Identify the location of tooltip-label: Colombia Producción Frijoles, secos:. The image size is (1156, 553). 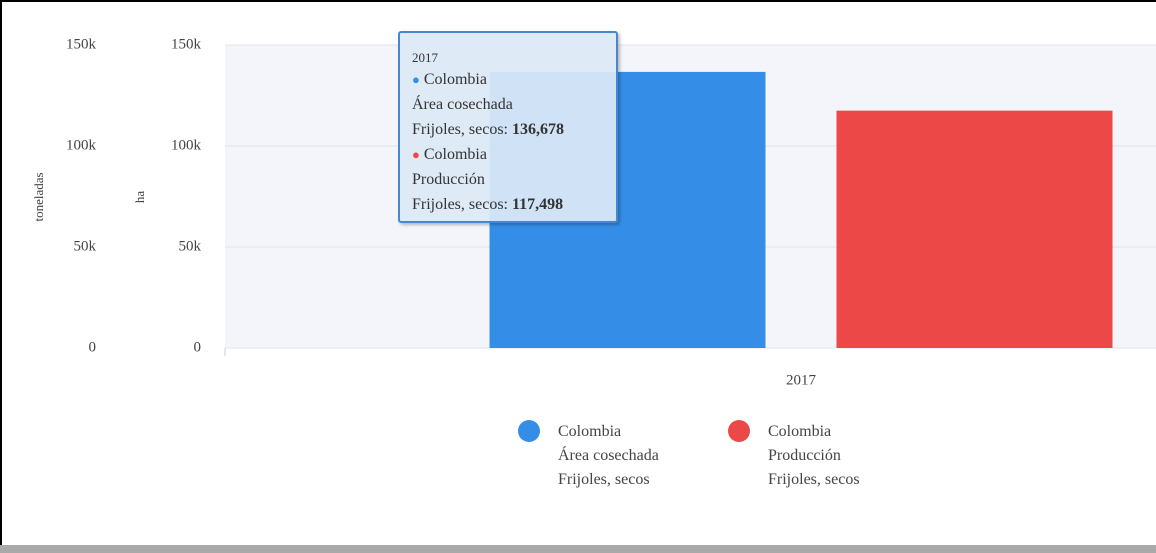
(460, 179).